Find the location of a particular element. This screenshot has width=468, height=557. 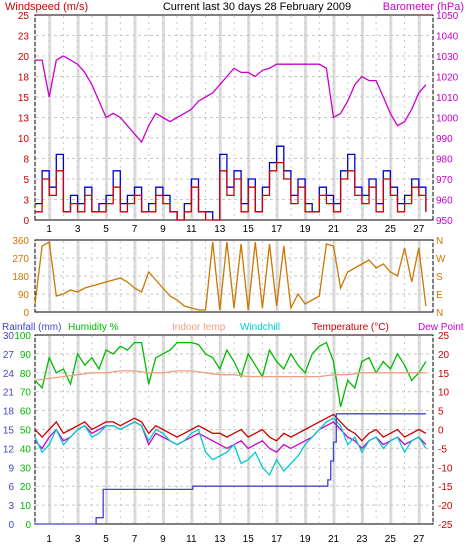

y-tick-label: 1020 is located at coordinates (447, 78).